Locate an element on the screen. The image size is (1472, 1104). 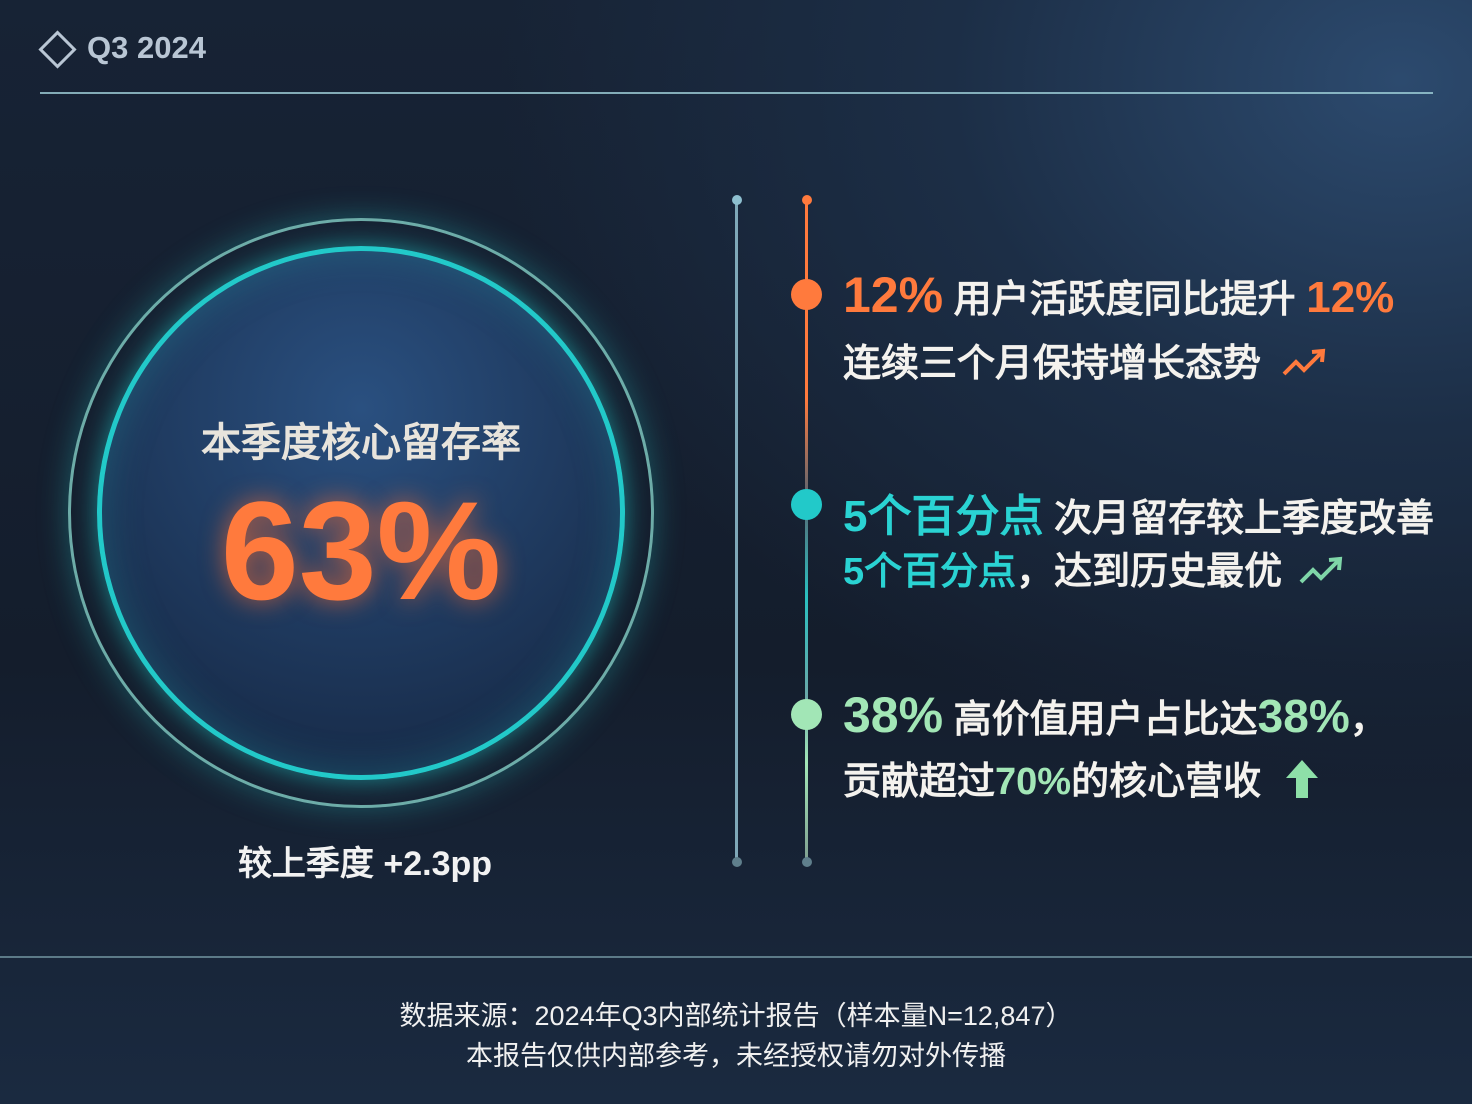
timeline-dot-orange is located at coordinates (806, 294).